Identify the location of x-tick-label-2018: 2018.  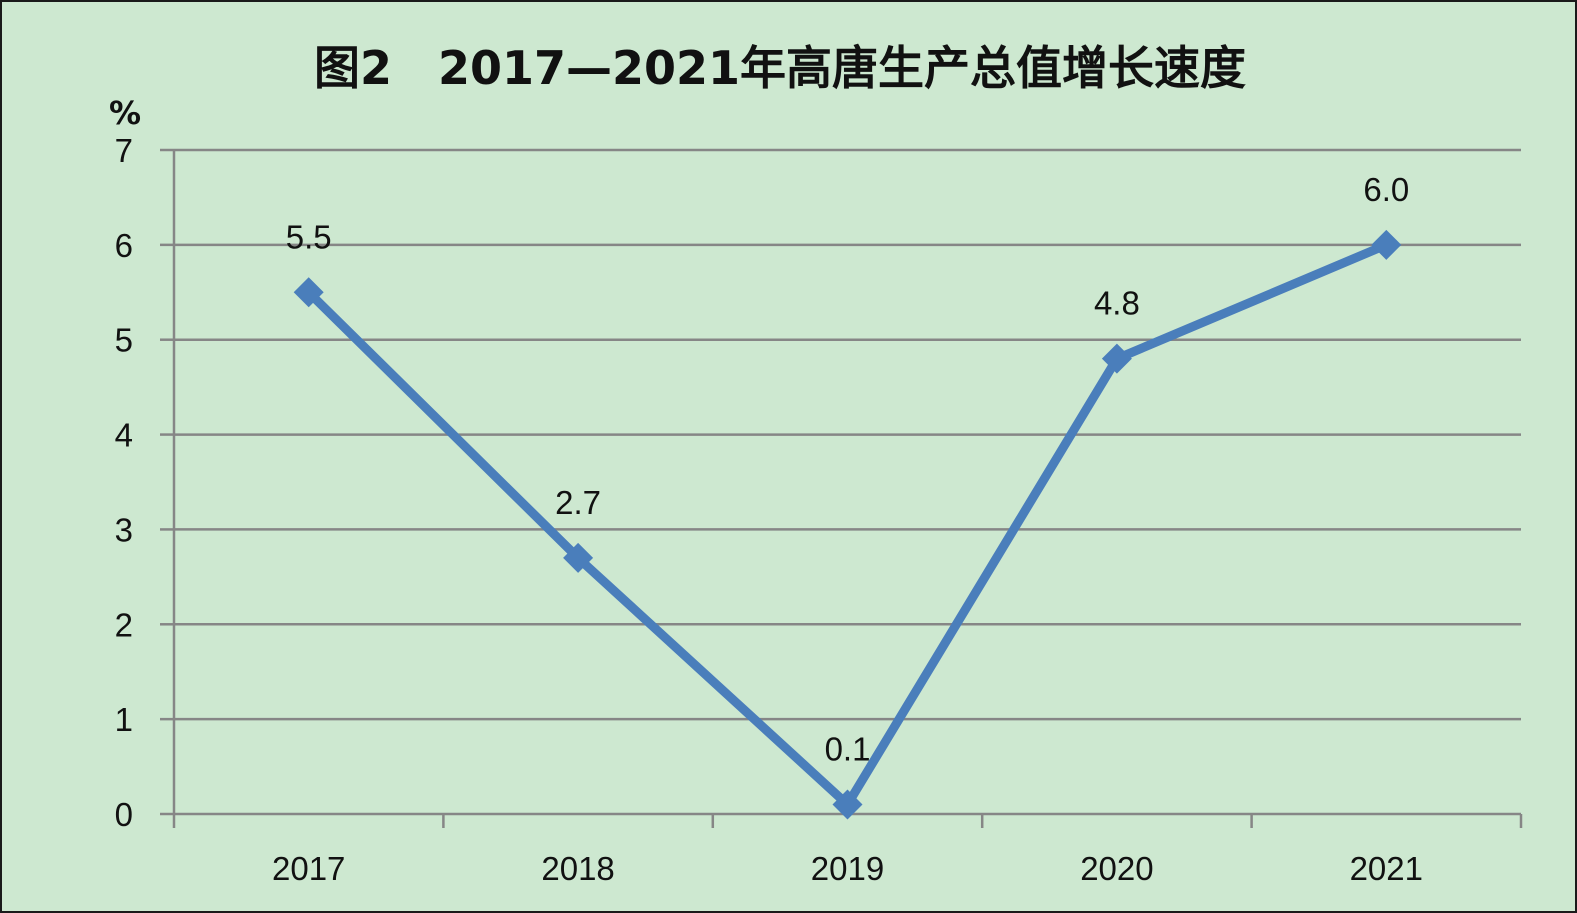
(577, 868).